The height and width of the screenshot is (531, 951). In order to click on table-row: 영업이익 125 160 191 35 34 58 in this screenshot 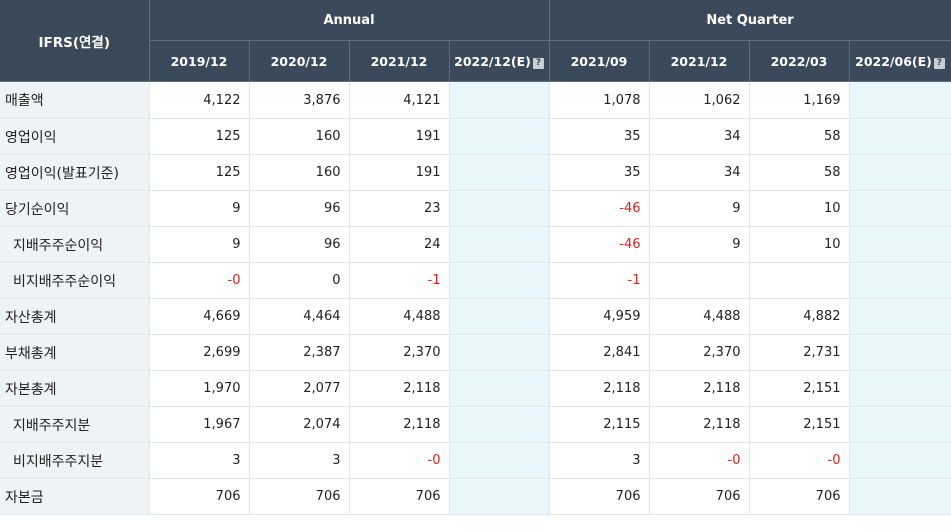, I will do `click(475, 136)`.